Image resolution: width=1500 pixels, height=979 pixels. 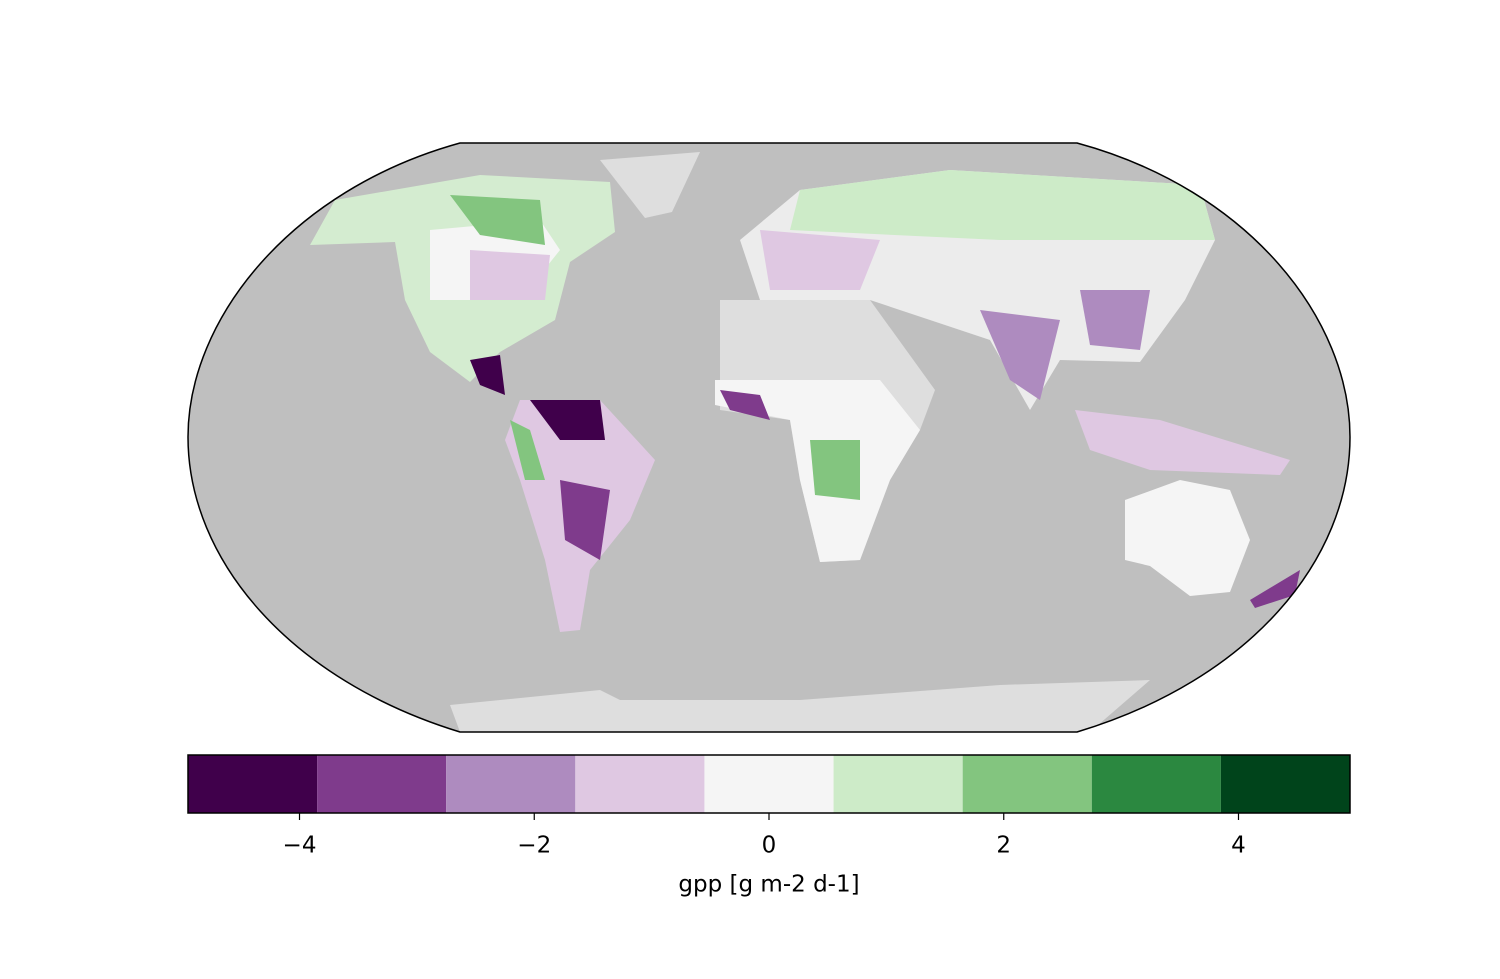 I want to click on tick-label: −2, so click(x=534, y=846).